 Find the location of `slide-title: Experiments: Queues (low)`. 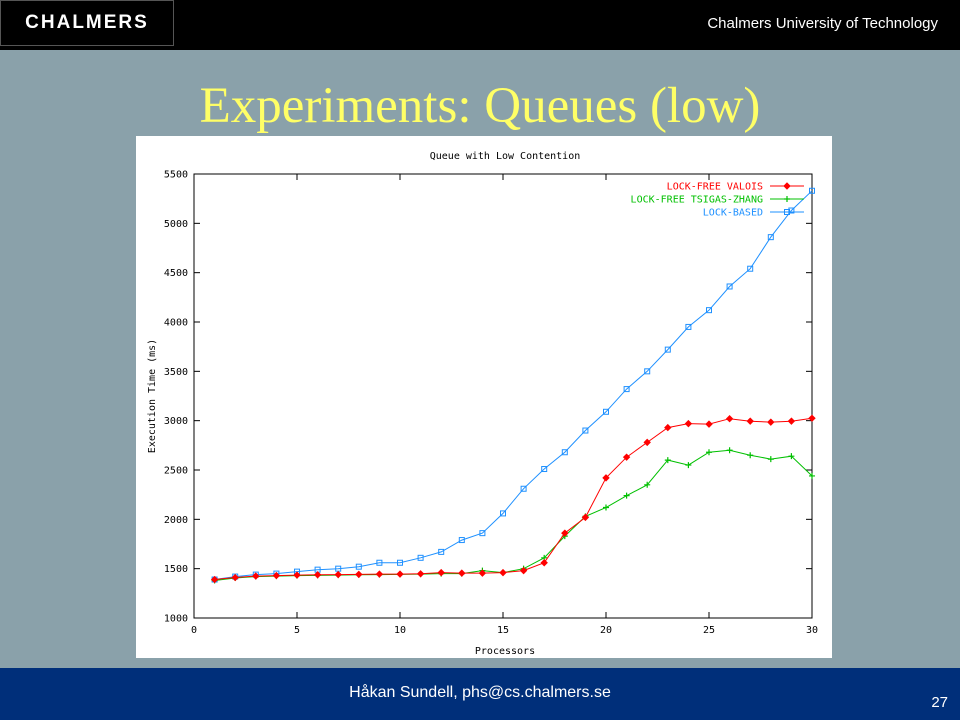

slide-title: Experiments: Queues (low) is located at coordinates (480, 106).